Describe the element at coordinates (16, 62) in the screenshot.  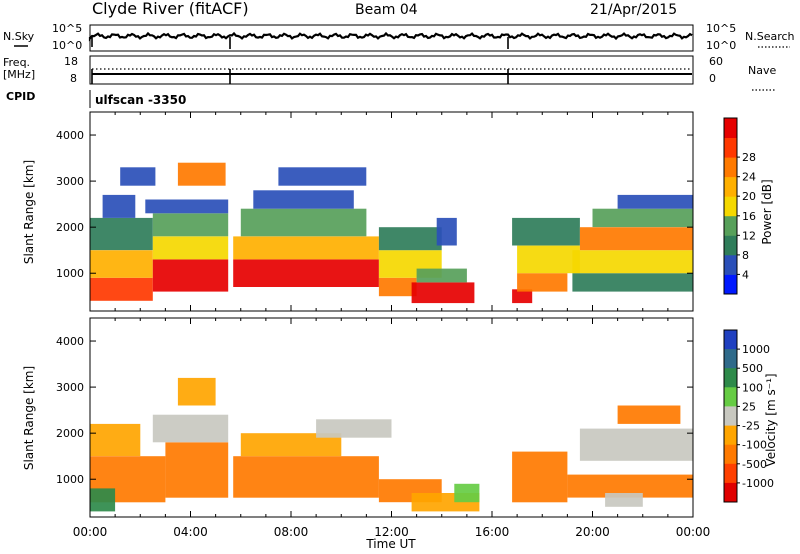
I see `freq-label-line1: Freq.` at that location.